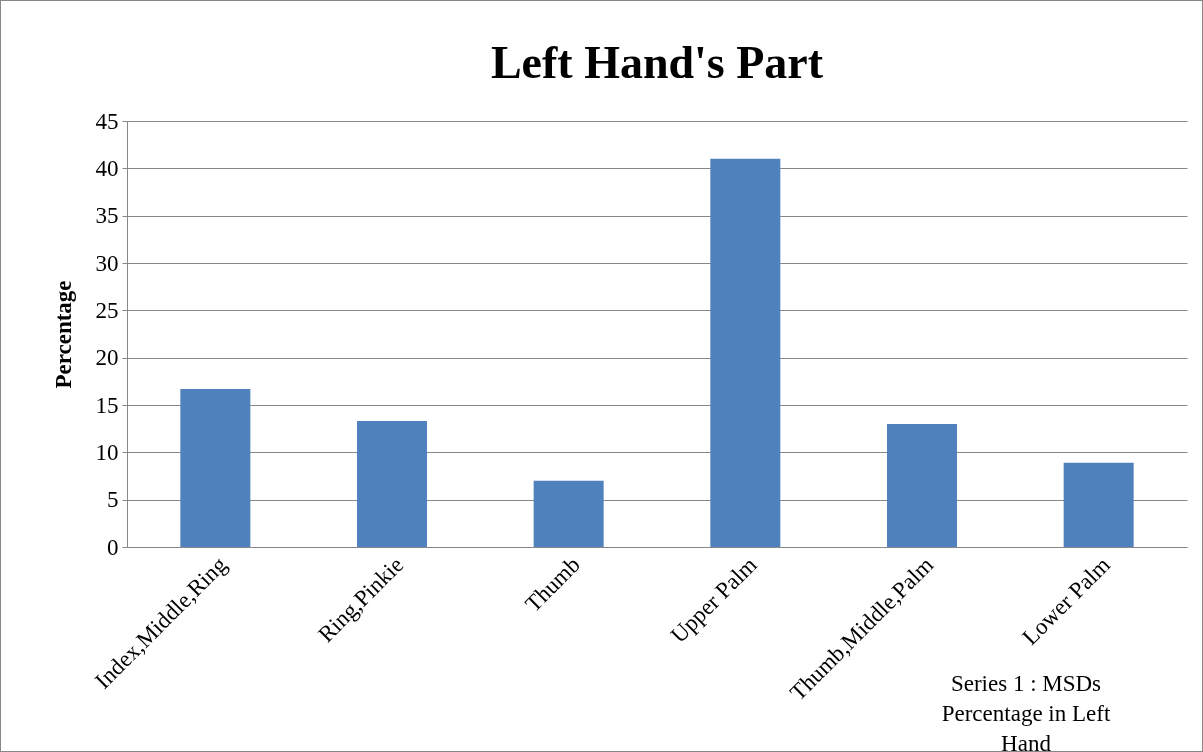 Image resolution: width=1203 pixels, height=752 pixels. What do you see at coordinates (107, 168) in the screenshot?
I see `y-tick-label: 40` at bounding box center [107, 168].